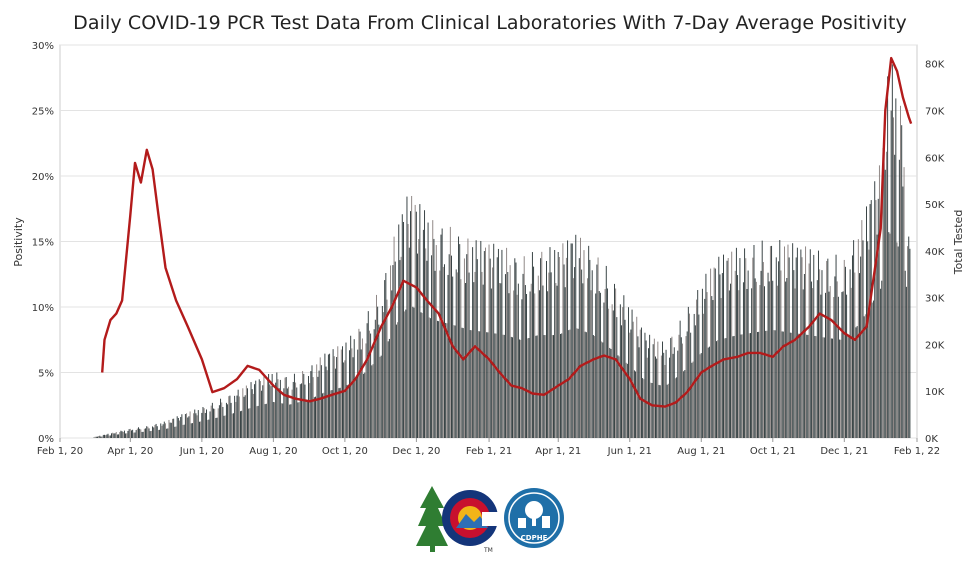  What do you see at coordinates (935, 252) in the screenshot?
I see `y2-tick-label: 40K` at bounding box center [935, 252].